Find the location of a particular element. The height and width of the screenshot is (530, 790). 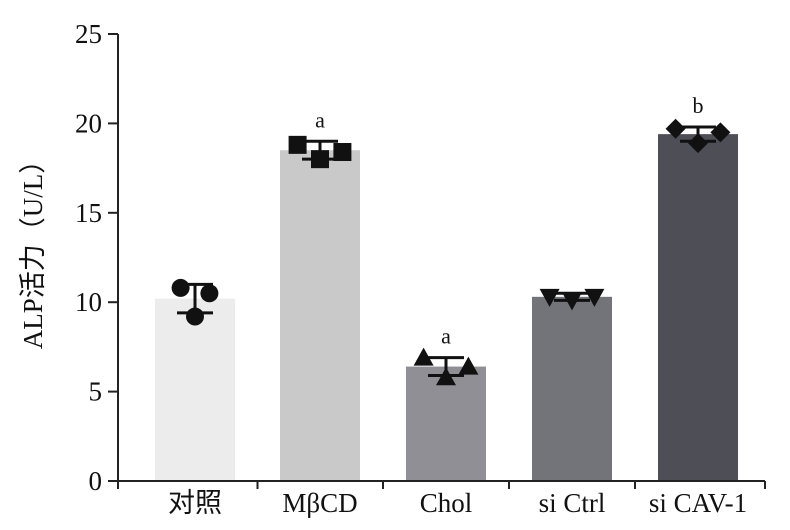

y-tick-label-20: 20 is located at coordinates (88, 123).